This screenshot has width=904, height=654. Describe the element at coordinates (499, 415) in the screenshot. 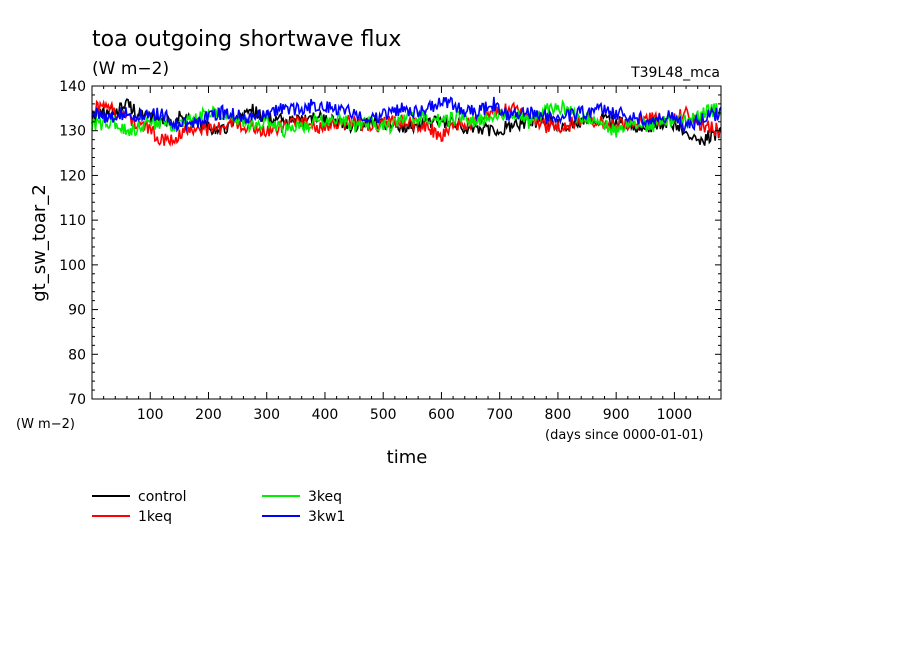

I see `x-tick-label: 700` at that location.